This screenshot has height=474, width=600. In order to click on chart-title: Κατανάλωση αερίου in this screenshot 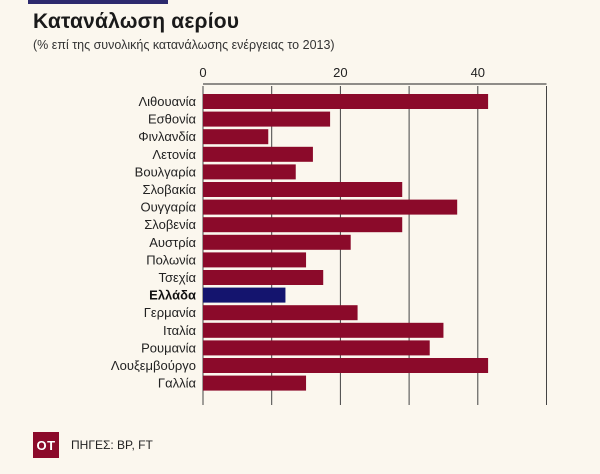, I will do `click(136, 21)`.